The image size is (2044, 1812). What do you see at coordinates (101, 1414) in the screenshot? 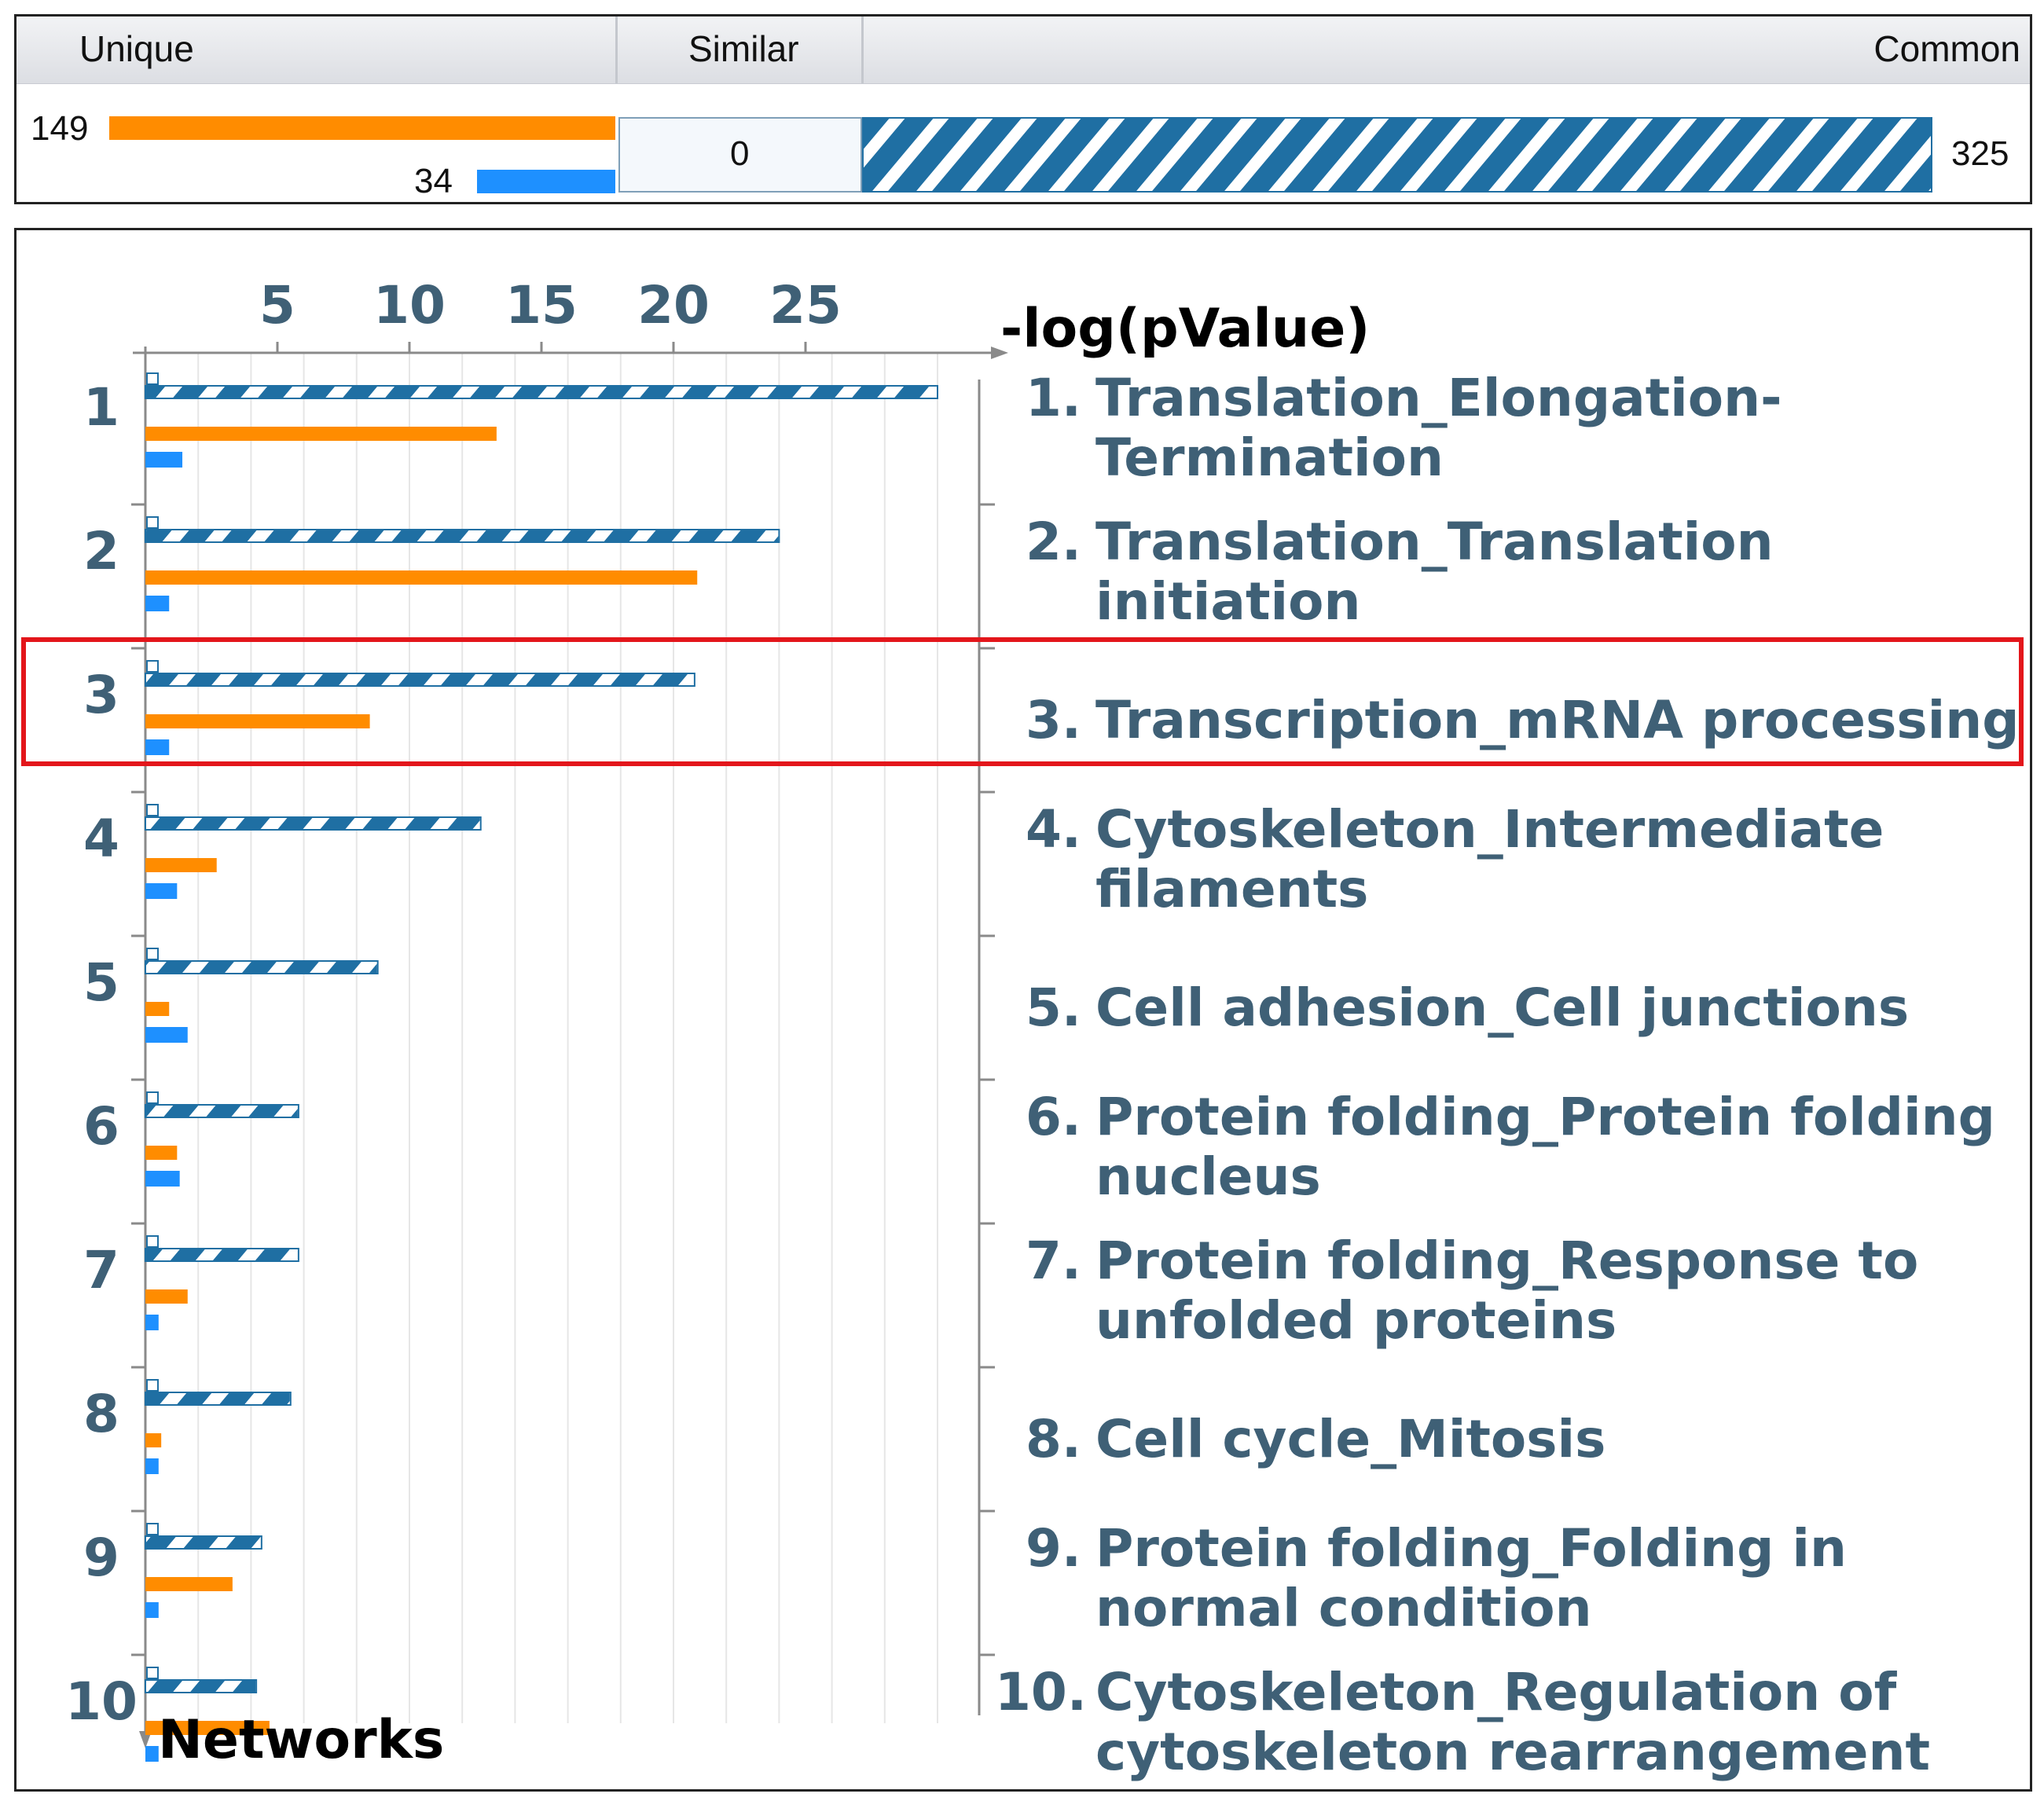
I see `row-label: 8` at bounding box center [101, 1414].